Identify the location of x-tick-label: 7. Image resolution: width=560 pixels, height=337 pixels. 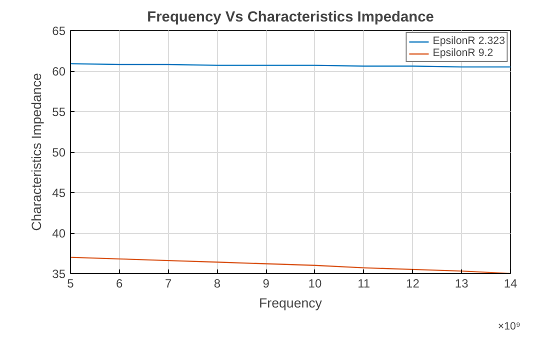
(168, 283).